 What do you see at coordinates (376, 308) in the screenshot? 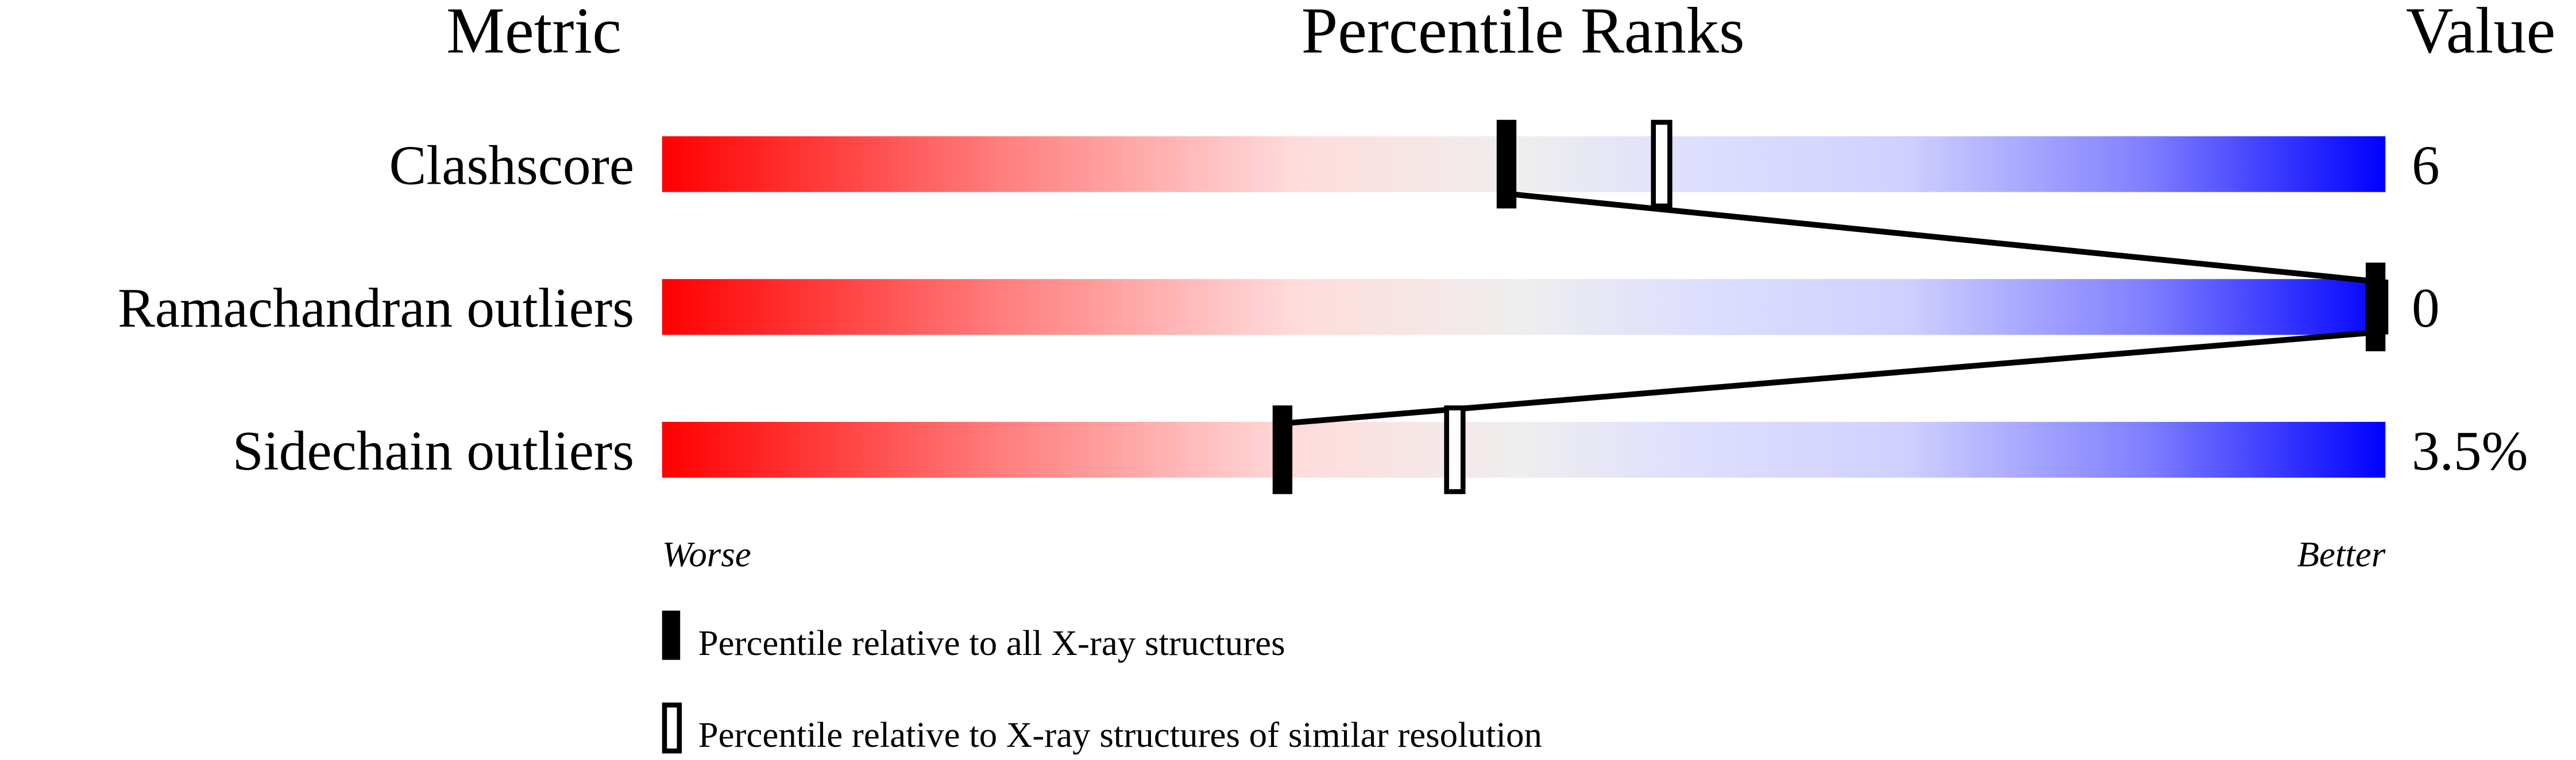
I see `metric-label: Ramachandran outliers` at bounding box center [376, 308].